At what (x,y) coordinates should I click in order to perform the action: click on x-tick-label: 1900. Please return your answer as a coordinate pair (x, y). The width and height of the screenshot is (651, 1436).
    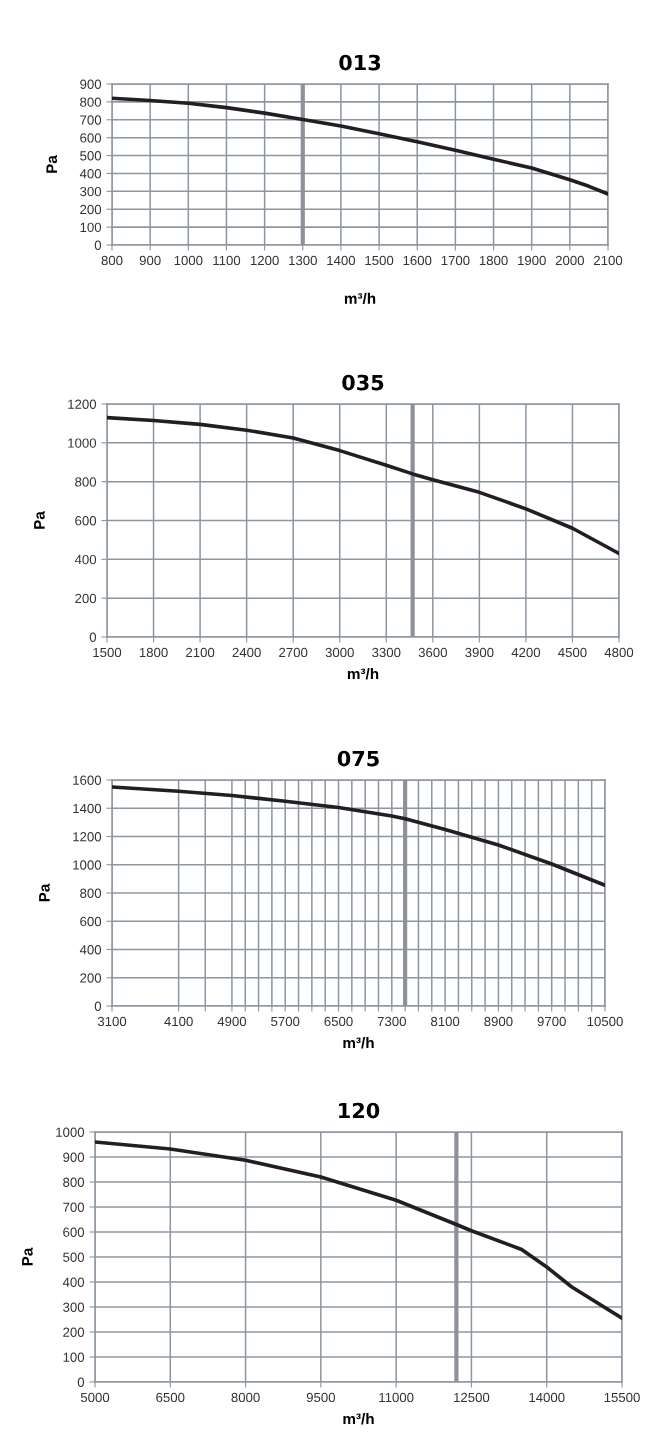
    Looking at the image, I should click on (532, 260).